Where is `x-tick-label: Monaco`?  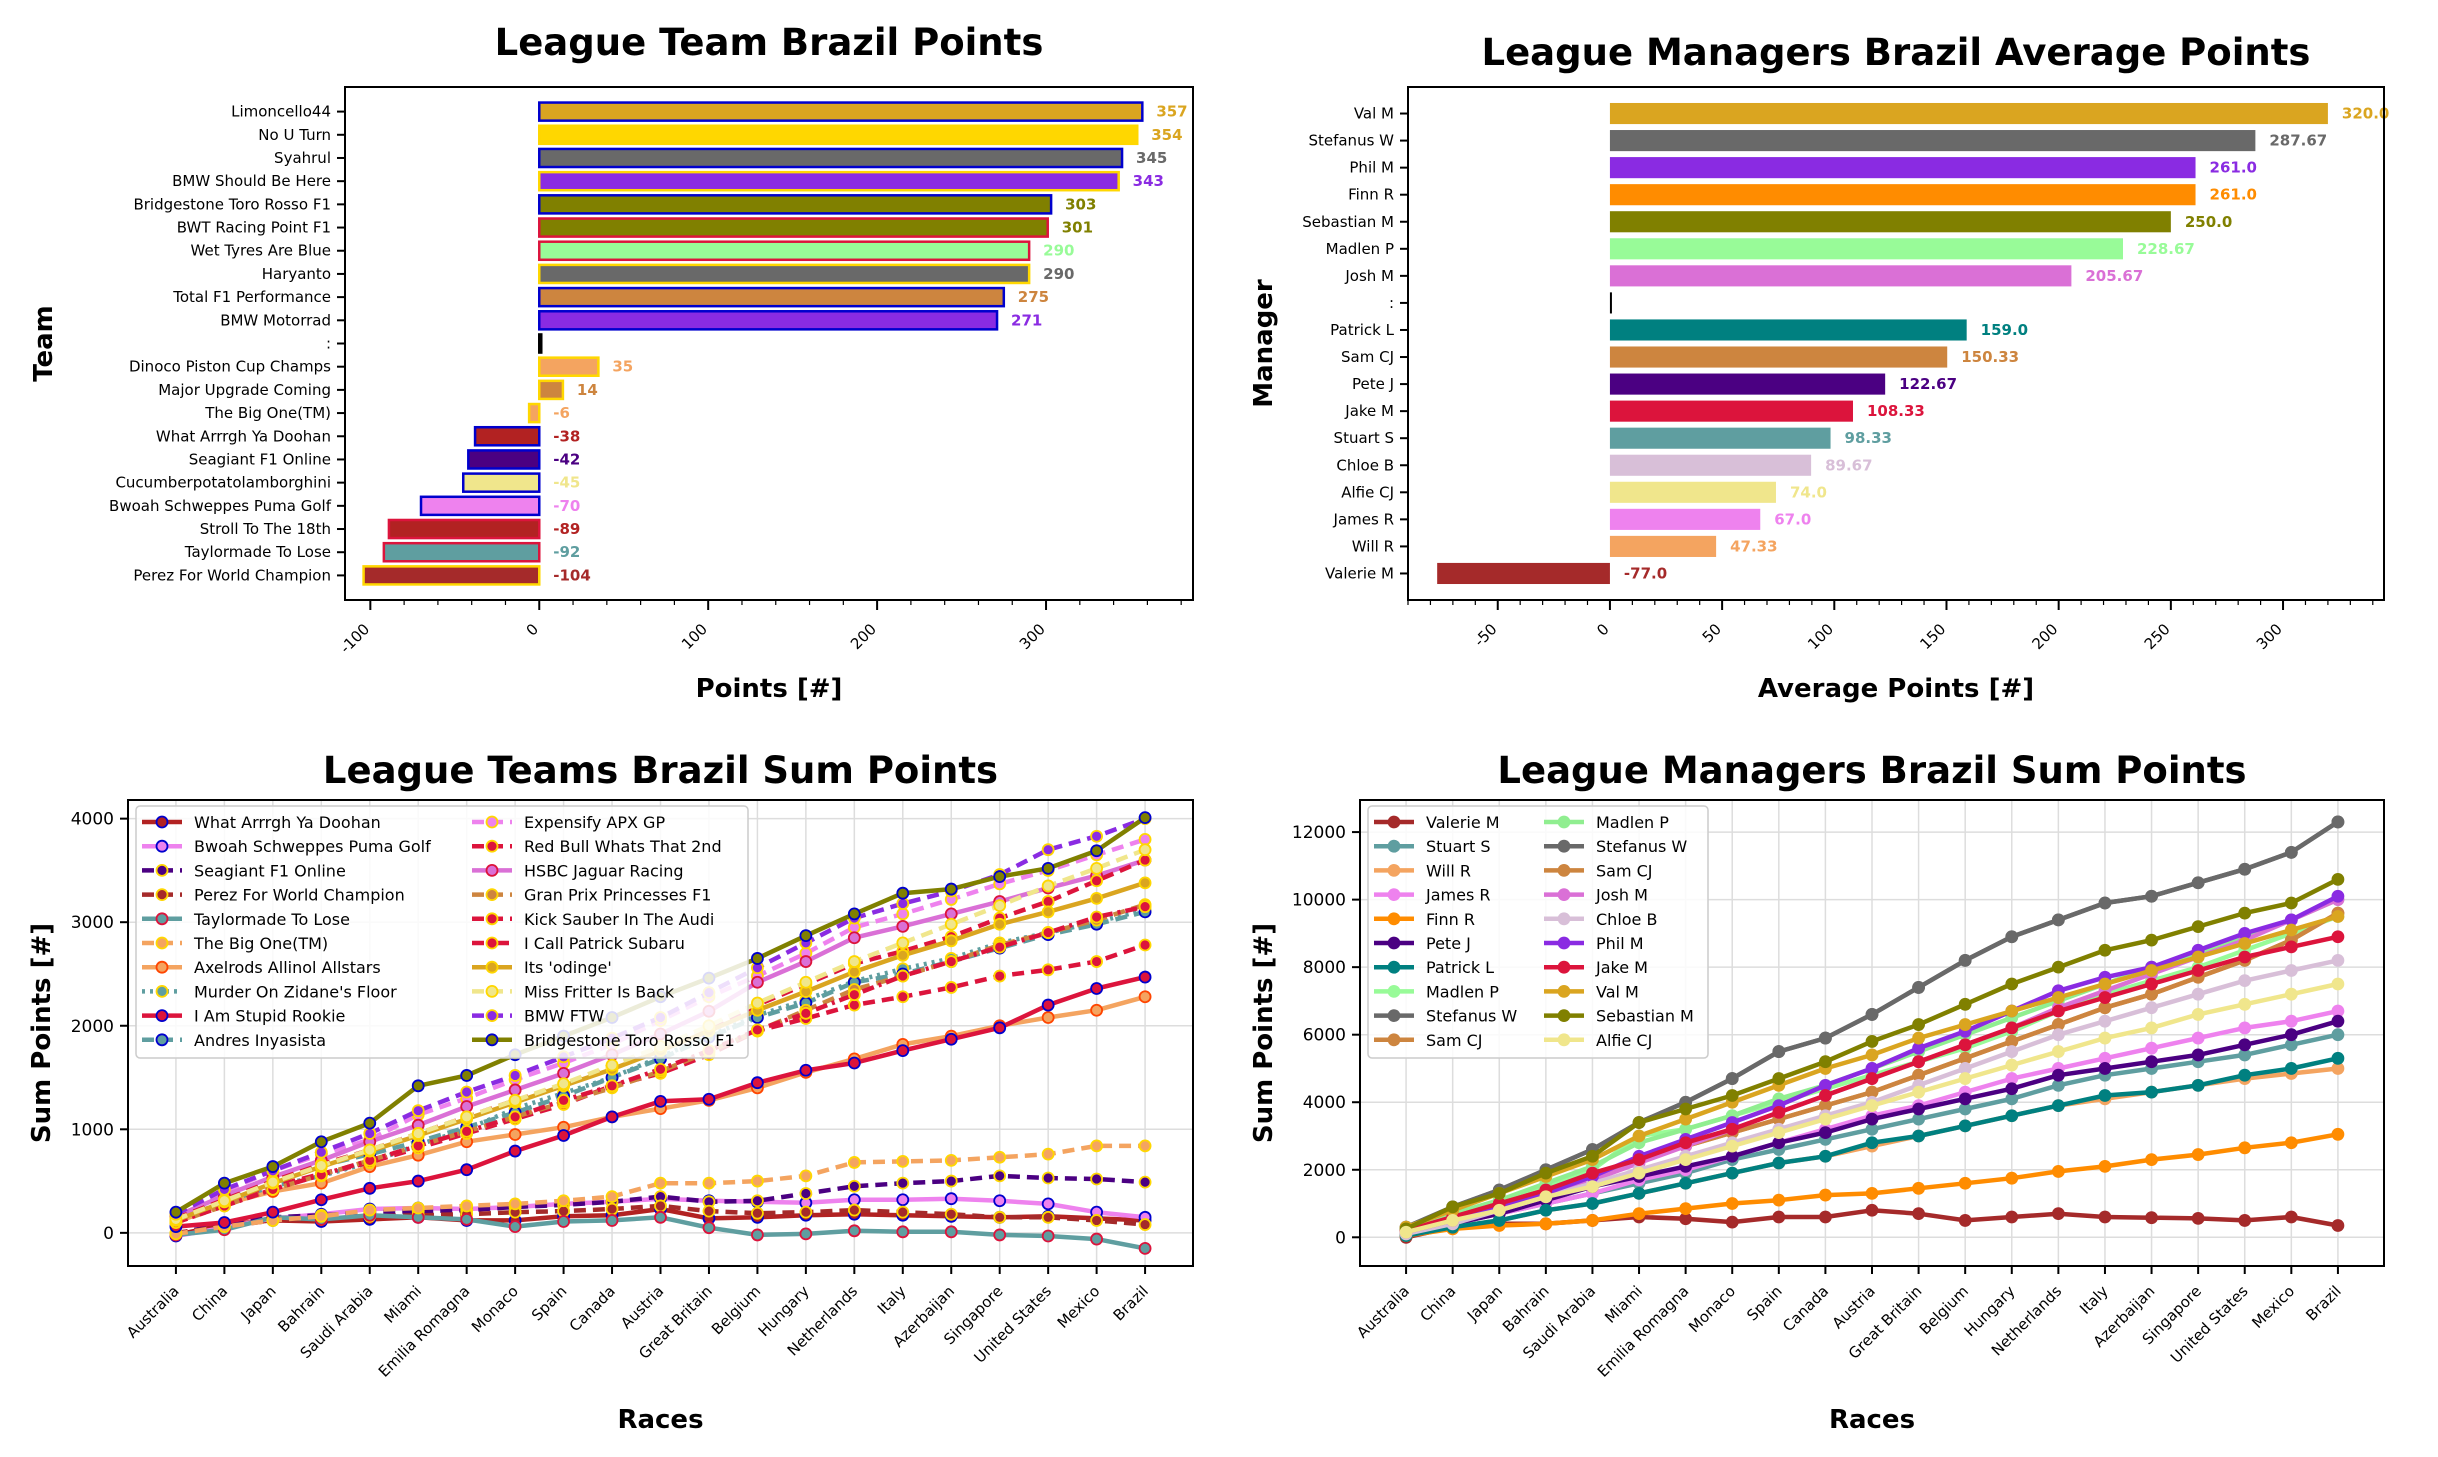
x-tick-label: Monaco is located at coordinates (1712, 1309).